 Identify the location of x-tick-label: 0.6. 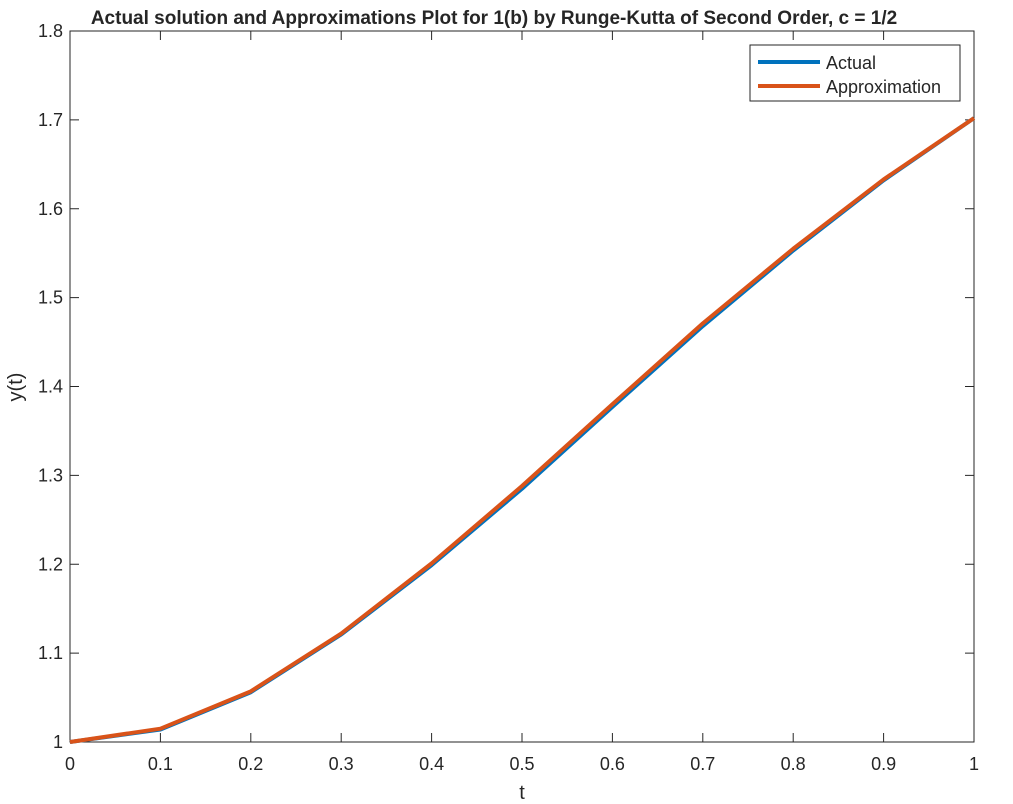
(612, 764).